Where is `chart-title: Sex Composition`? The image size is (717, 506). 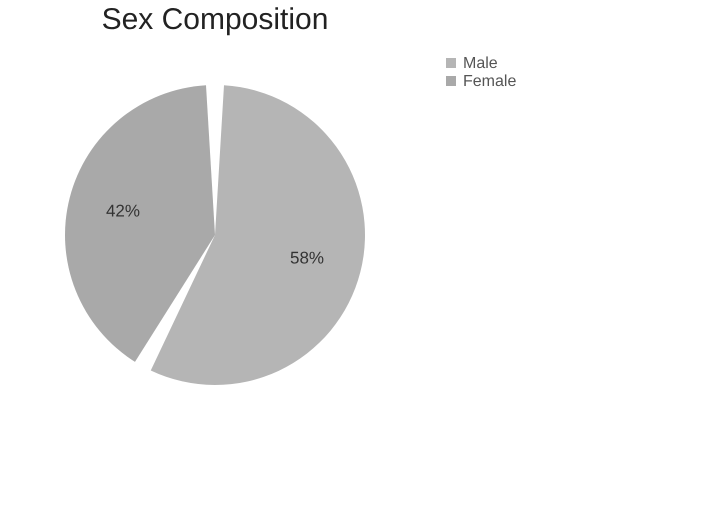
chart-title: Sex Composition is located at coordinates (215, 19).